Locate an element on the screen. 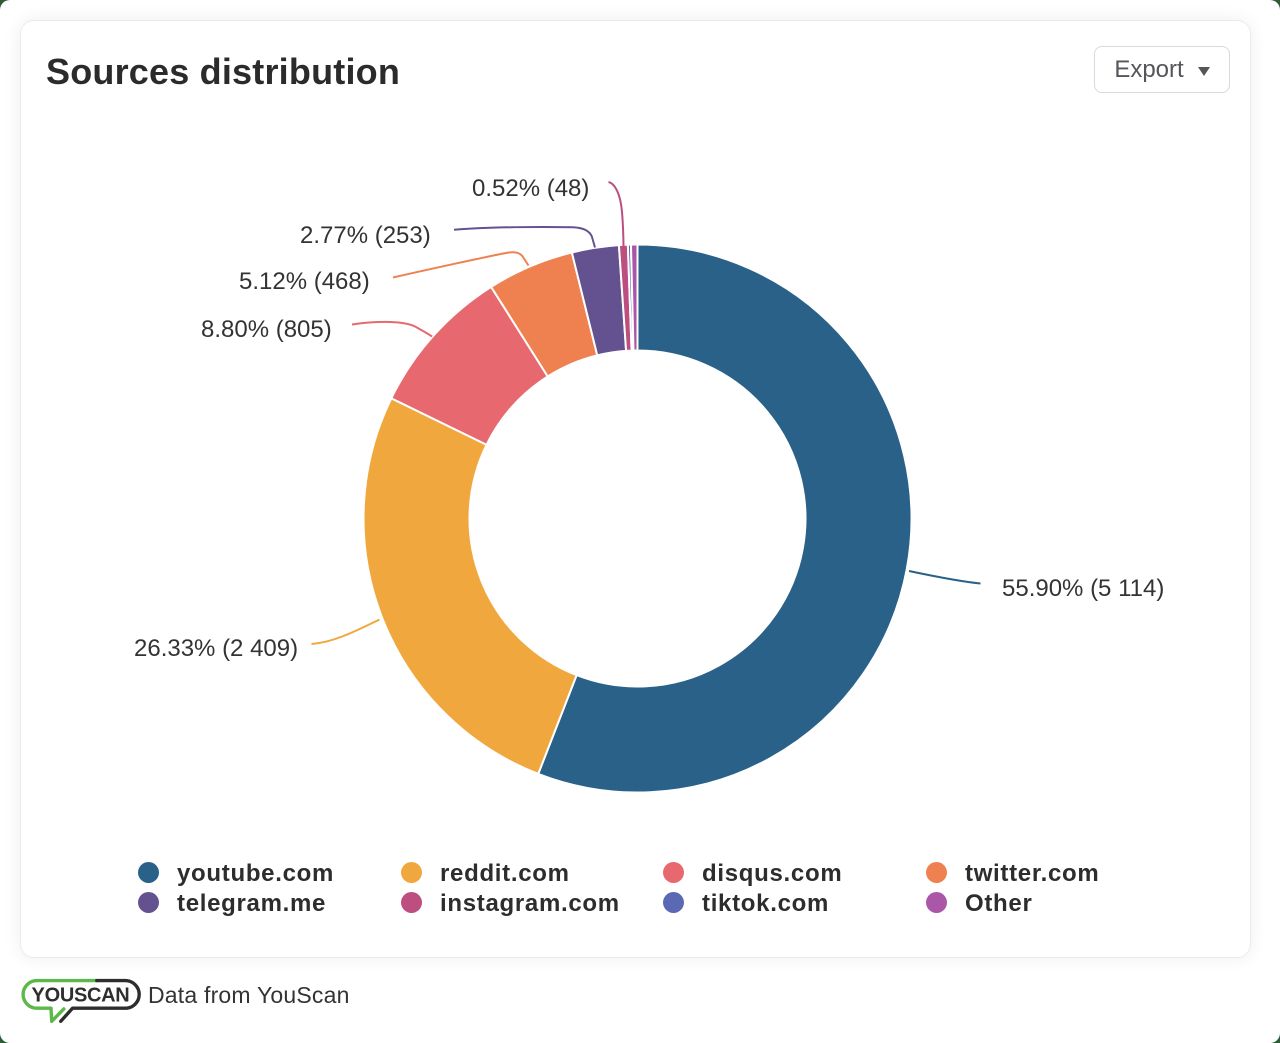 This screenshot has width=1280, height=1043. svg-text: 26.33% (2 409) is located at coordinates (216, 648).